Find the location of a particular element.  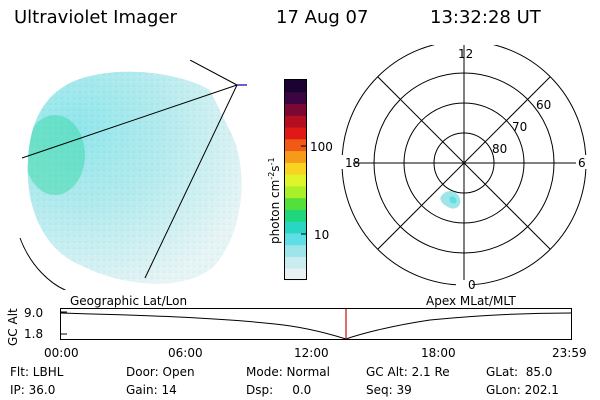

geographic-label: Geographic Lat/Lon is located at coordinates (129, 301).